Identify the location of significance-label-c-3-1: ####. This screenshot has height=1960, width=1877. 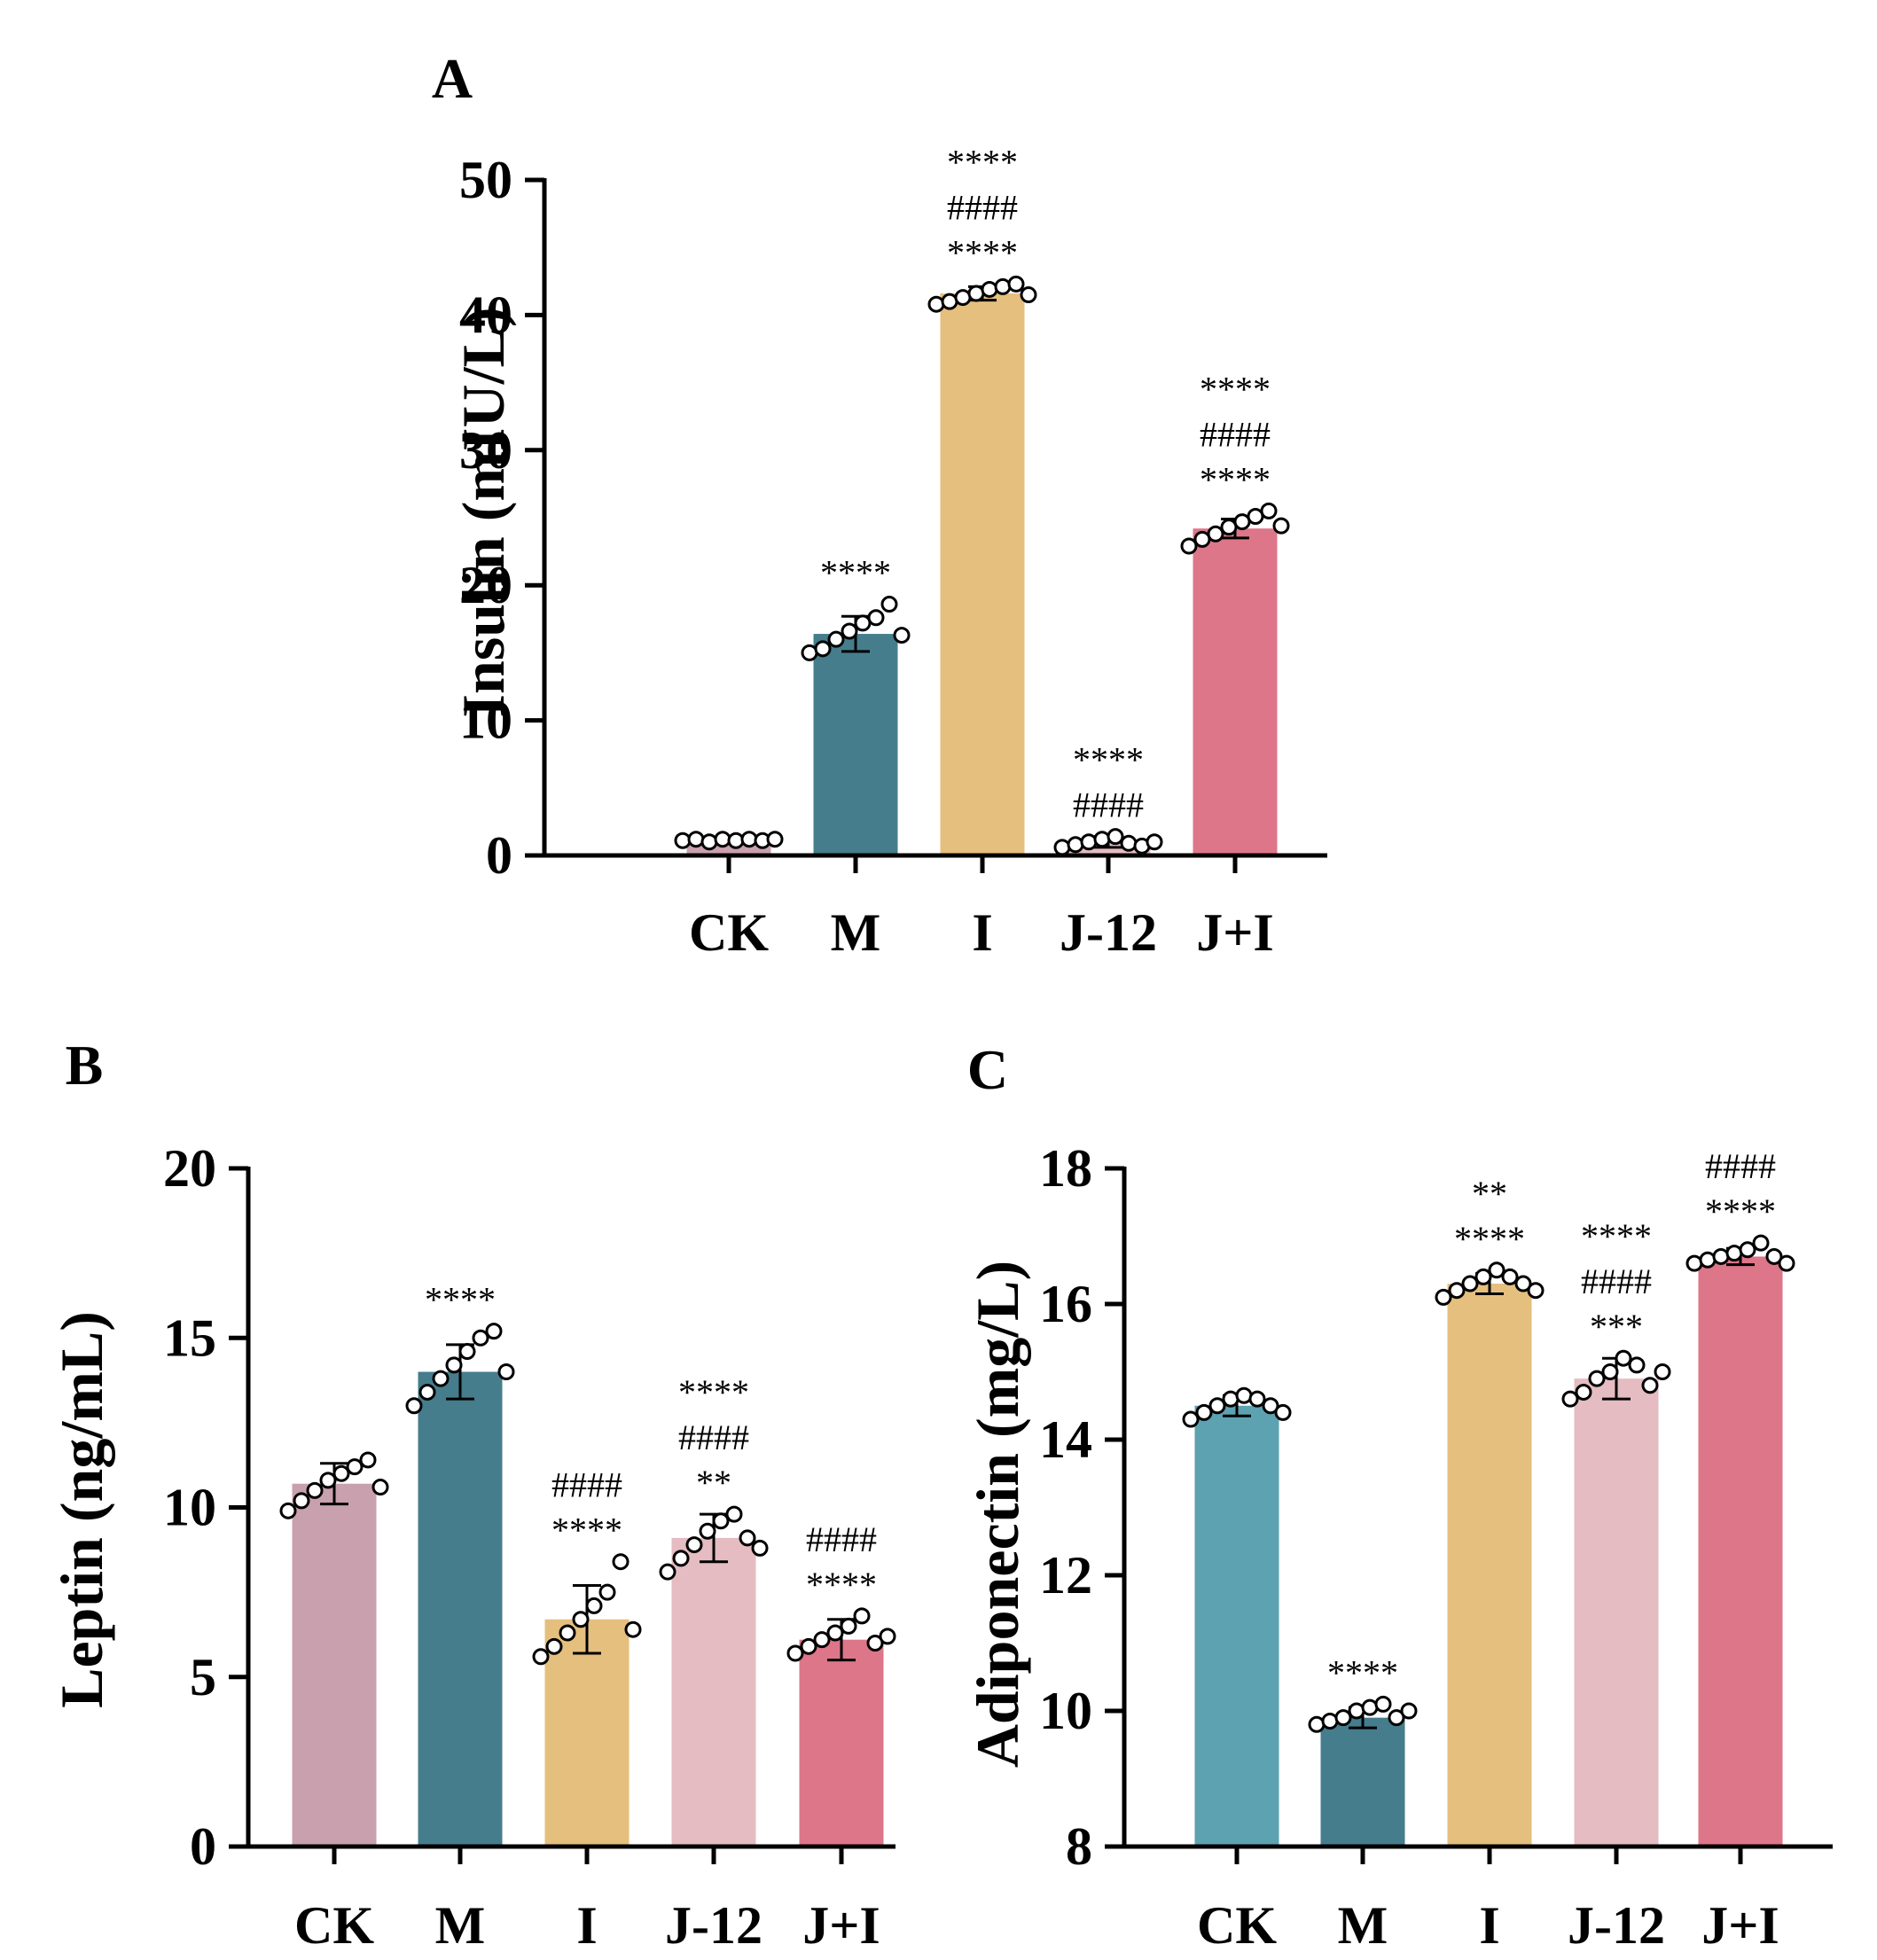
(1616, 1281).